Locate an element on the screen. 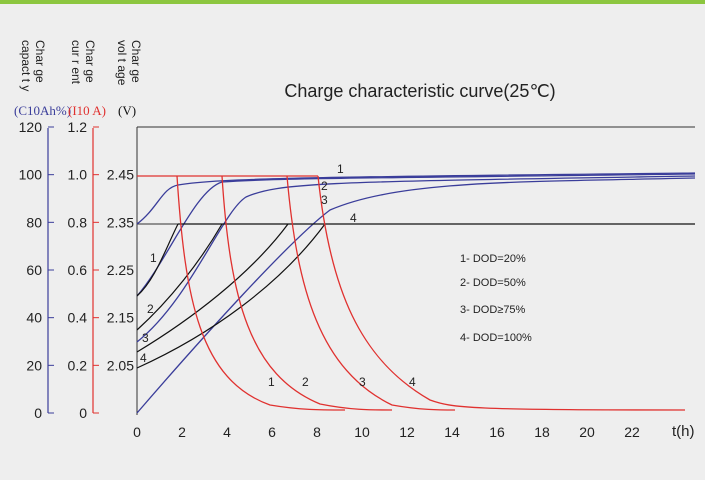 Image resolution: width=705 pixels, height=480 pixels. capacity-axis-title-1: Char ge is located at coordinates (40, 61).